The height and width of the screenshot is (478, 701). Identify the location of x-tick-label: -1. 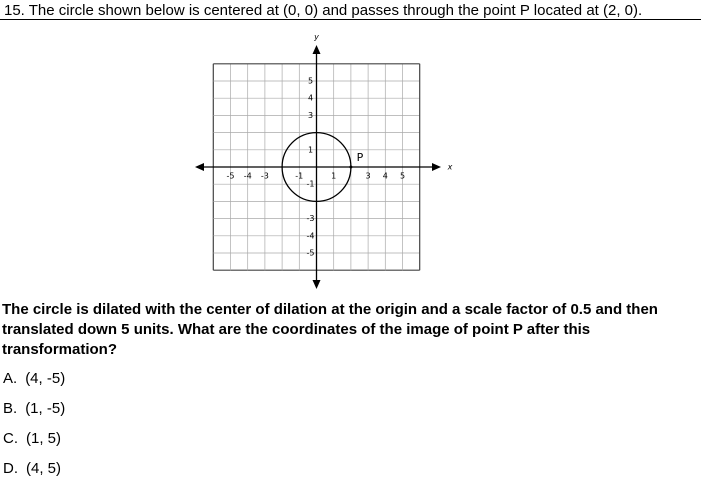
(299, 176).